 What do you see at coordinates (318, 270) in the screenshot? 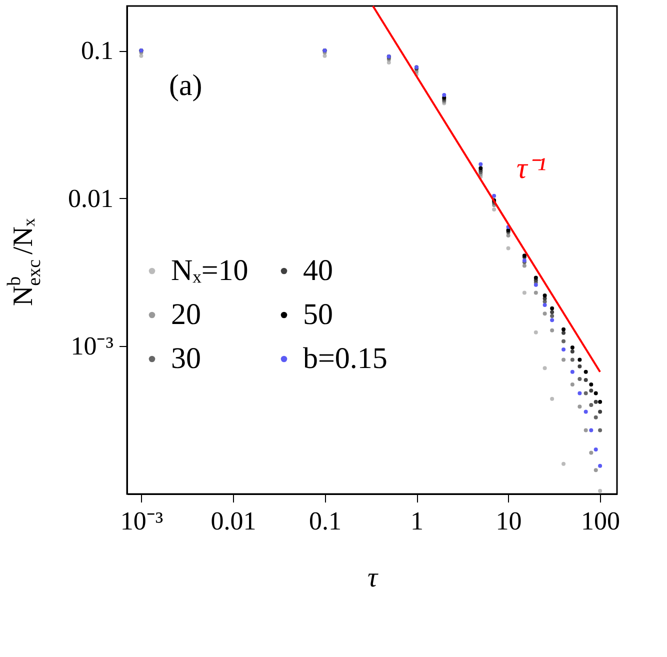
I see `legend-label: 40` at bounding box center [318, 270].